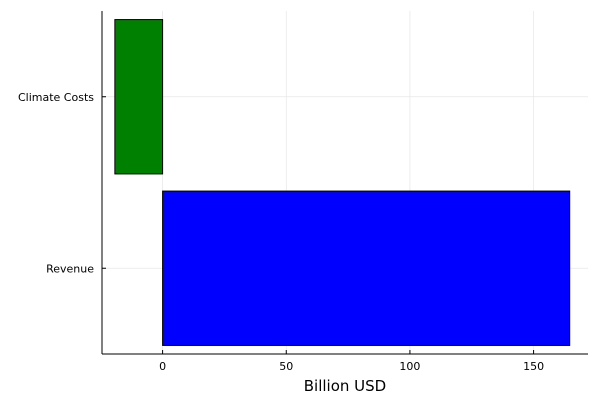 The height and width of the screenshot is (400, 600). What do you see at coordinates (56, 97) in the screenshot?
I see `y-tick-label: Climate Costs` at bounding box center [56, 97].